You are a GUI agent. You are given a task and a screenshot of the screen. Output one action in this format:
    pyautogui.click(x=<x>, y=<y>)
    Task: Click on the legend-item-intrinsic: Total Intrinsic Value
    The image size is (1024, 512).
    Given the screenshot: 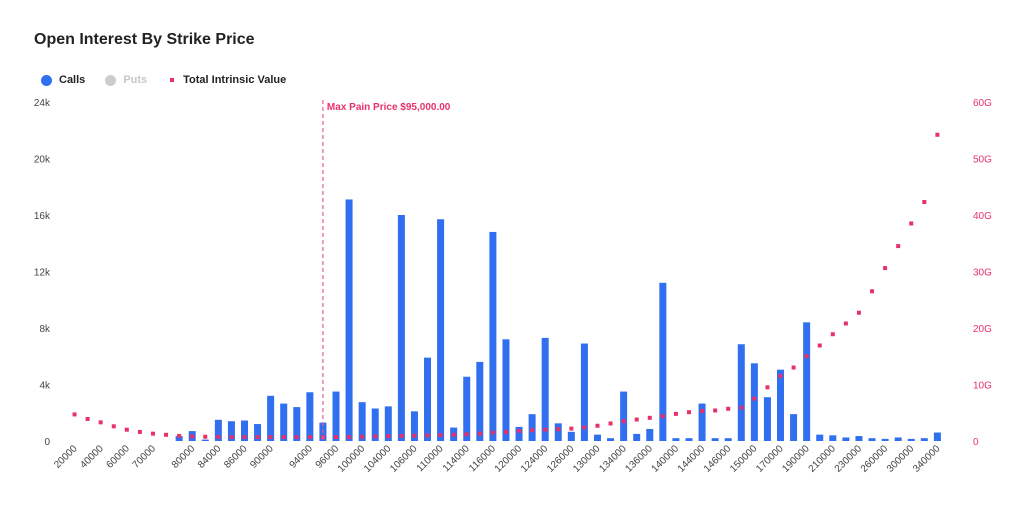 What is the action you would take?
    pyautogui.click(x=226, y=80)
    